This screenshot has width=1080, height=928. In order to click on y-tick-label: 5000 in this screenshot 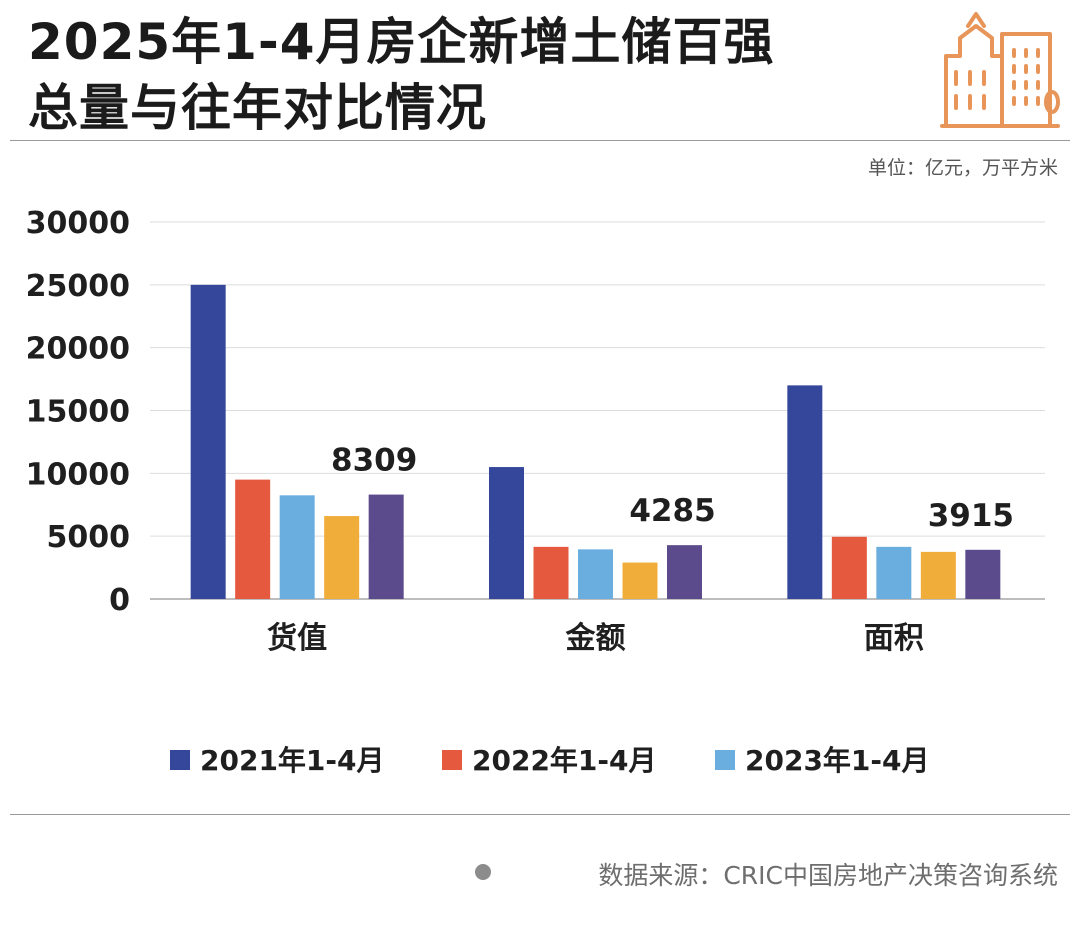, I will do `click(89, 537)`.